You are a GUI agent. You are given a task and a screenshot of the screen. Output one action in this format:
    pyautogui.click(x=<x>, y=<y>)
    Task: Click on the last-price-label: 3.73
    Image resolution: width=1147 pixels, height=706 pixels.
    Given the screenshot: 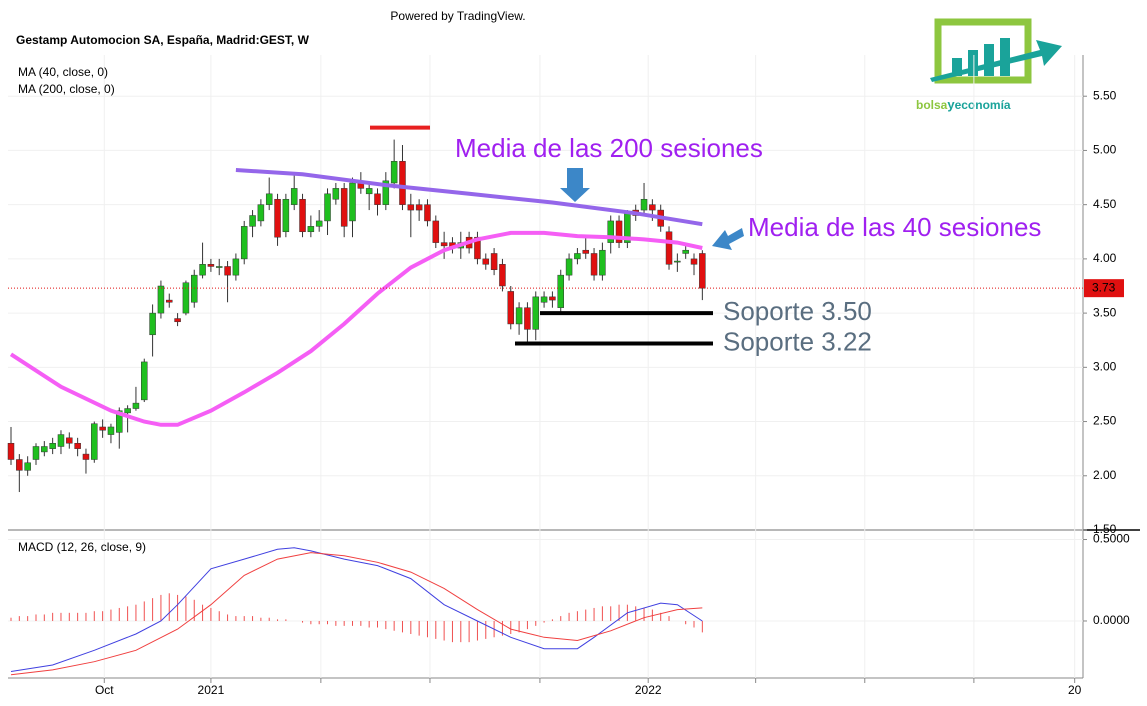 What is the action you would take?
    pyautogui.click(x=1104, y=287)
    